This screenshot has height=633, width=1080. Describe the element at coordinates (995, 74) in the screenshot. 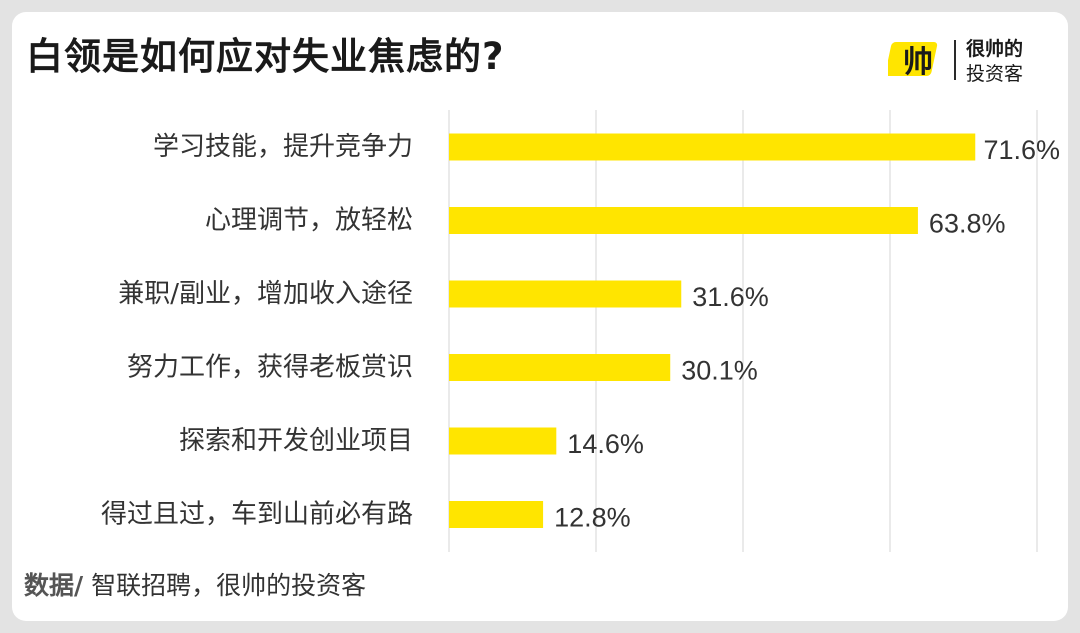

I see `brand-subtitle: 投资客` at that location.